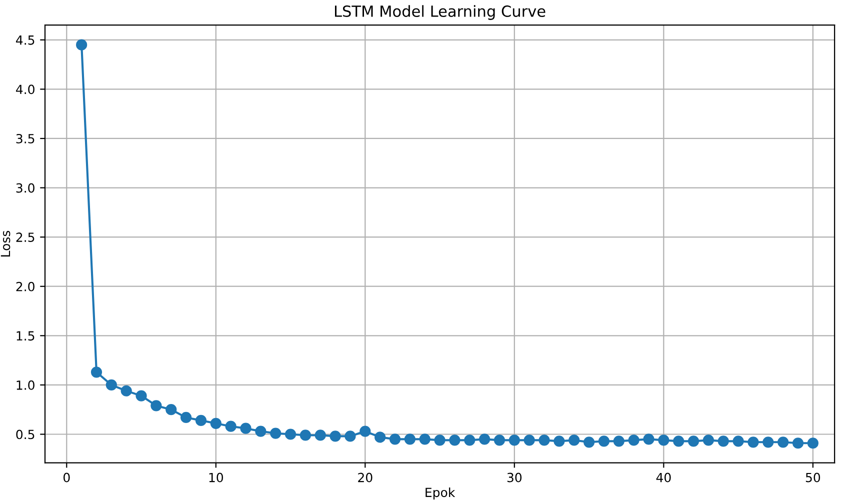 The height and width of the screenshot is (502, 849). I want to click on x-tick-label: 50, so click(813, 477).